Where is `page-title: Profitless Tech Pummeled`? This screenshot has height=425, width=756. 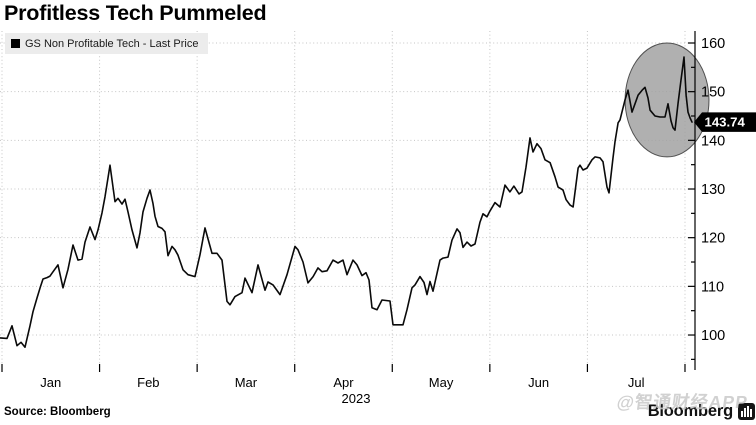
page-title: Profitless Tech Pummeled is located at coordinates (135, 13).